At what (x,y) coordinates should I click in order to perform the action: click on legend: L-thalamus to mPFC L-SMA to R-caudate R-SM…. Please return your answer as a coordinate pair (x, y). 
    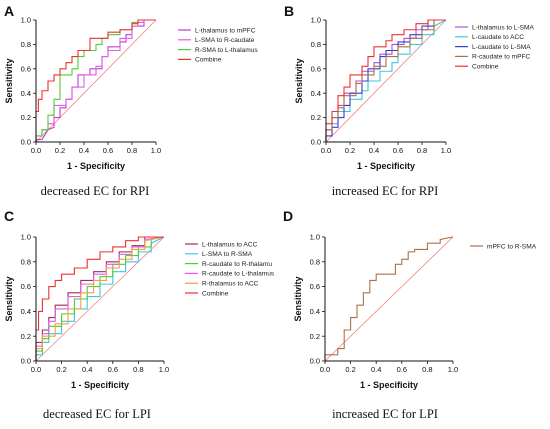
    Looking at the image, I should click on (218, 45).